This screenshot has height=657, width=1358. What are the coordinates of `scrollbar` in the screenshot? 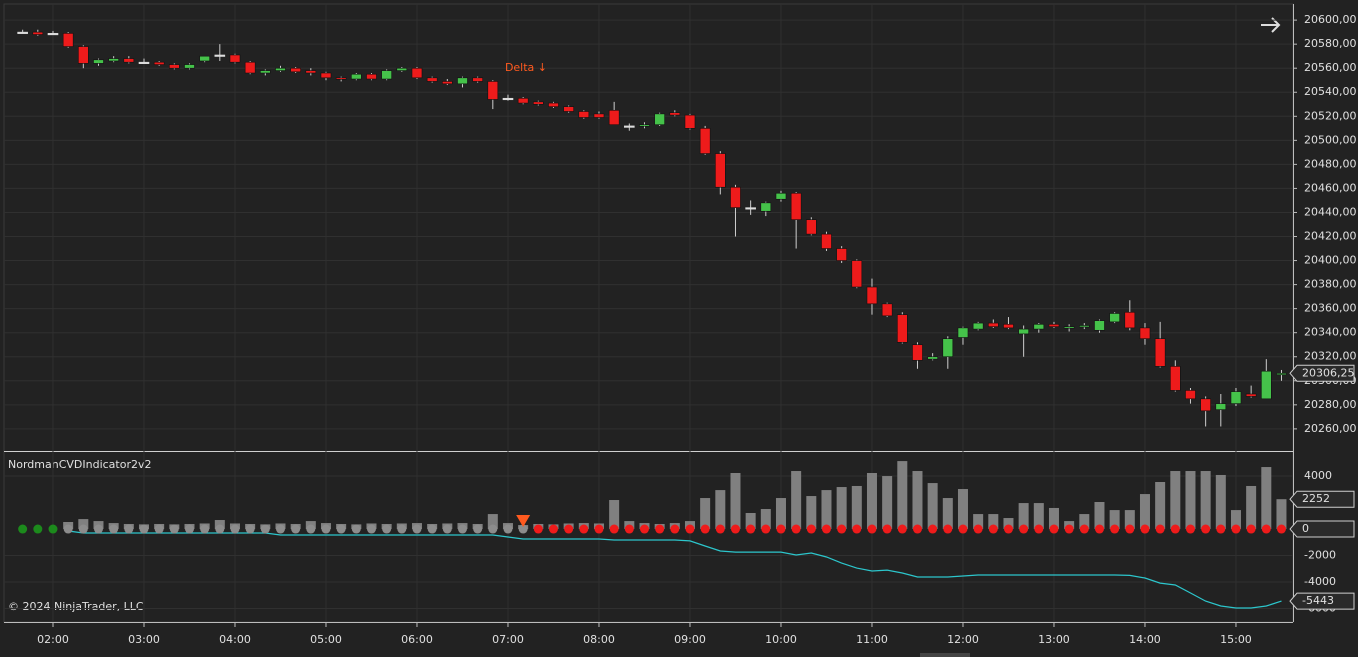 It's located at (945, 655).